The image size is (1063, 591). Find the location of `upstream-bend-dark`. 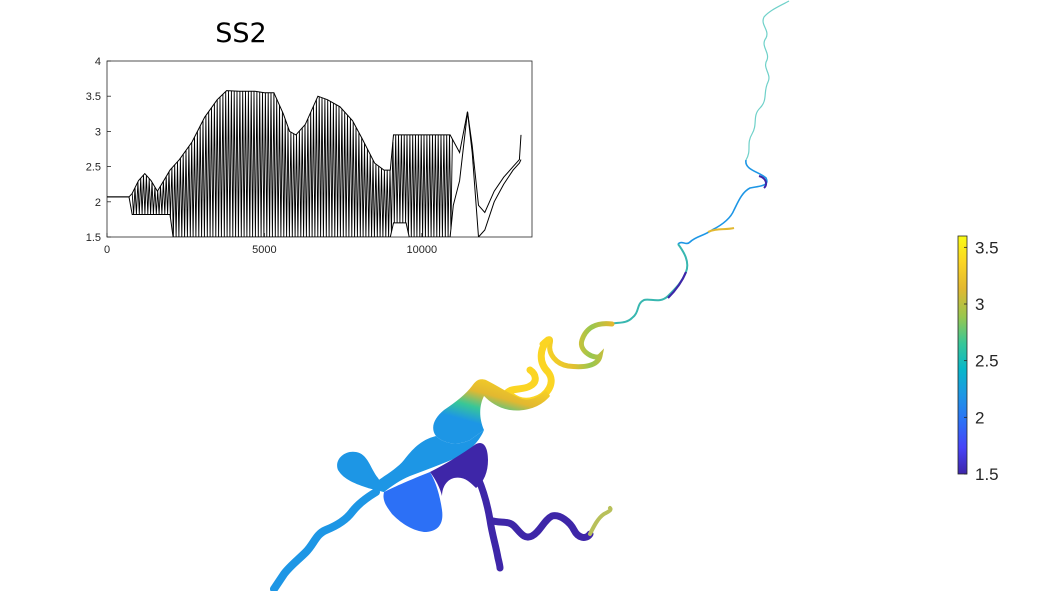

upstream-bend-dark is located at coordinates (763, 182).